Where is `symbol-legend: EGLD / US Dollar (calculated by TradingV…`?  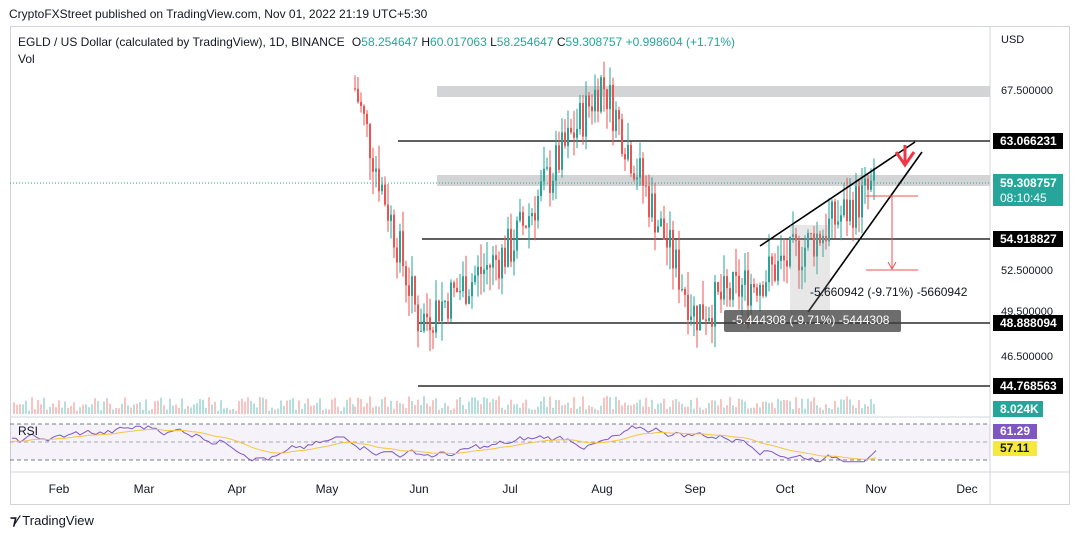
symbol-legend: EGLD / US Dollar (calculated by TradingV… is located at coordinates (376, 42).